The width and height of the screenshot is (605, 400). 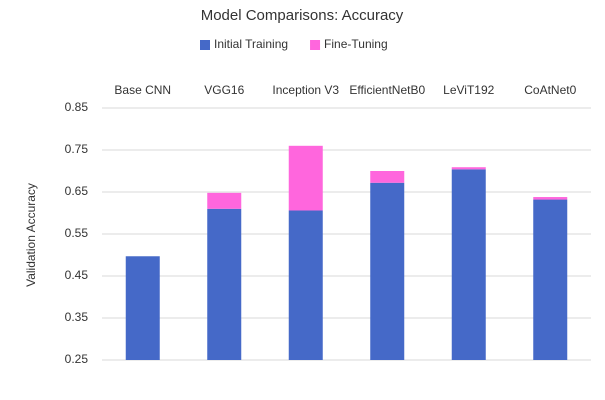 I want to click on x-tick-label: EfficientNetB0, so click(x=387, y=90).